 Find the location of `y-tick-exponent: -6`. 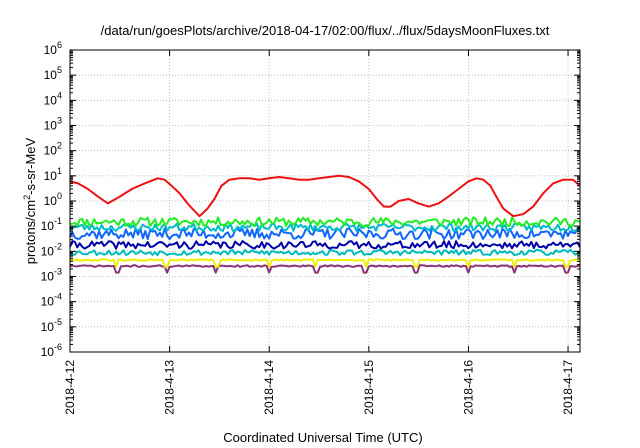

y-tick-exponent: -6 is located at coordinates (58, 347).